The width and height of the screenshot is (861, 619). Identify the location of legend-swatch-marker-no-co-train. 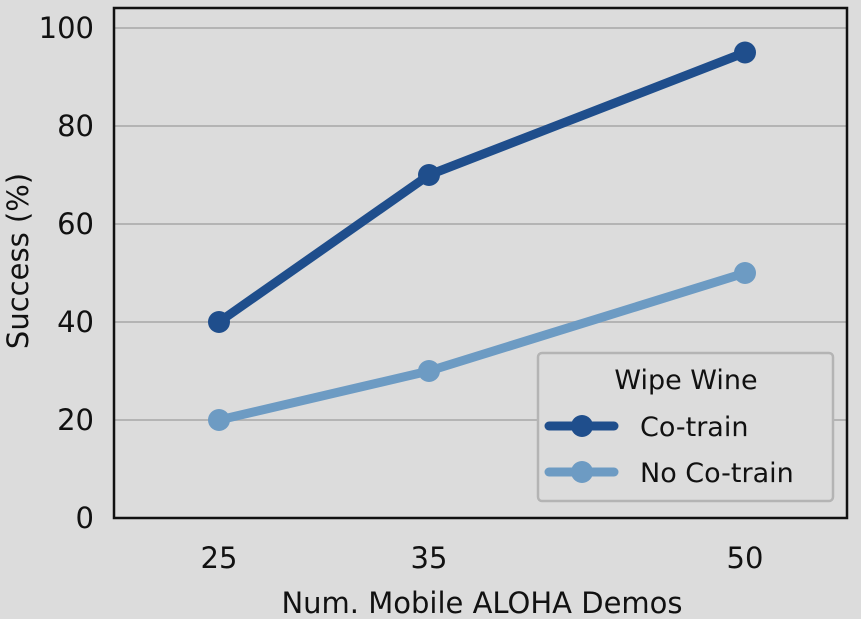
(582, 472).